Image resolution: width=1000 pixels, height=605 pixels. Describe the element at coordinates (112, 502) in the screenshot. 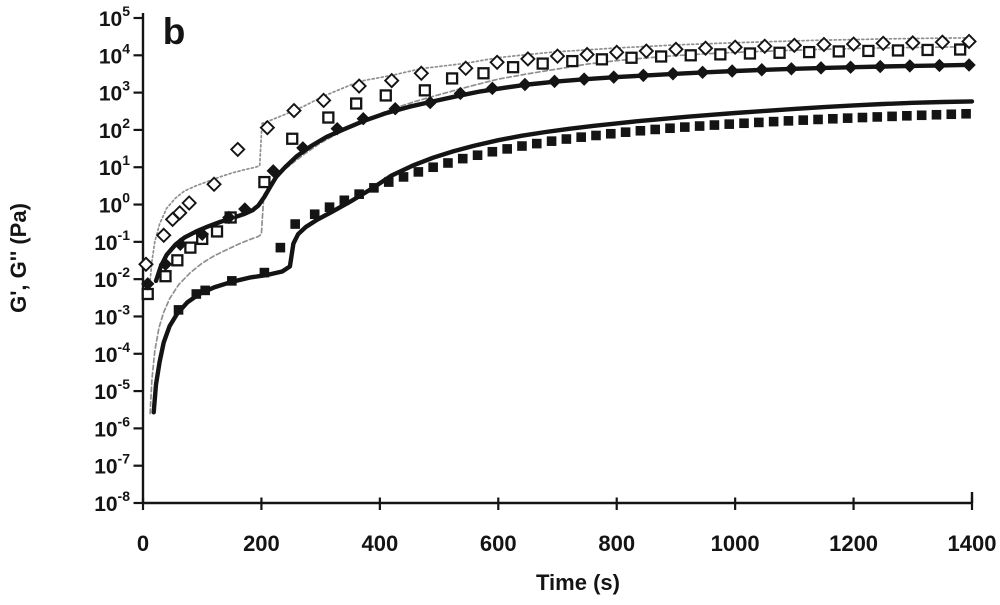

I see `y-tick-label: 10⁻⁸` at that location.